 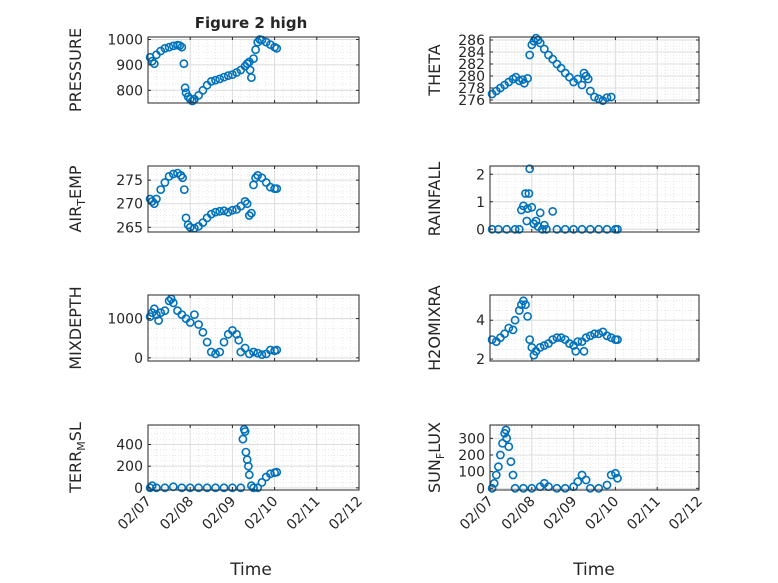 I want to click on subplot-rainfall: 0 1 2 RAINFALL, so click(x=562, y=200).